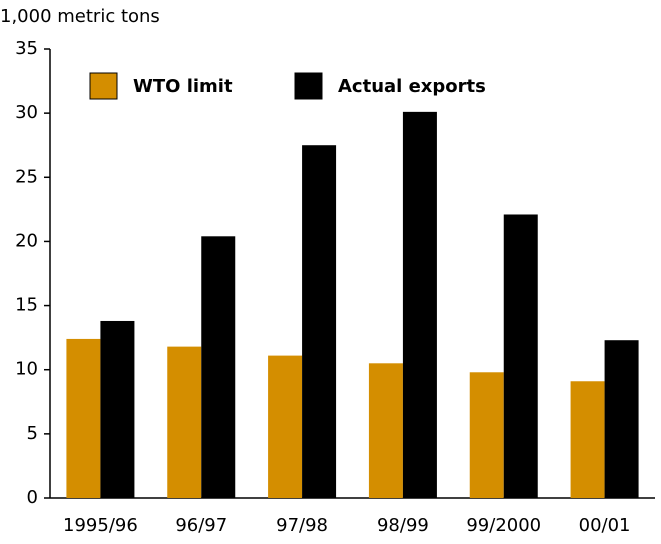  Describe the element at coordinates (26, 240) in the screenshot. I see `y-tick-label: 20` at that location.